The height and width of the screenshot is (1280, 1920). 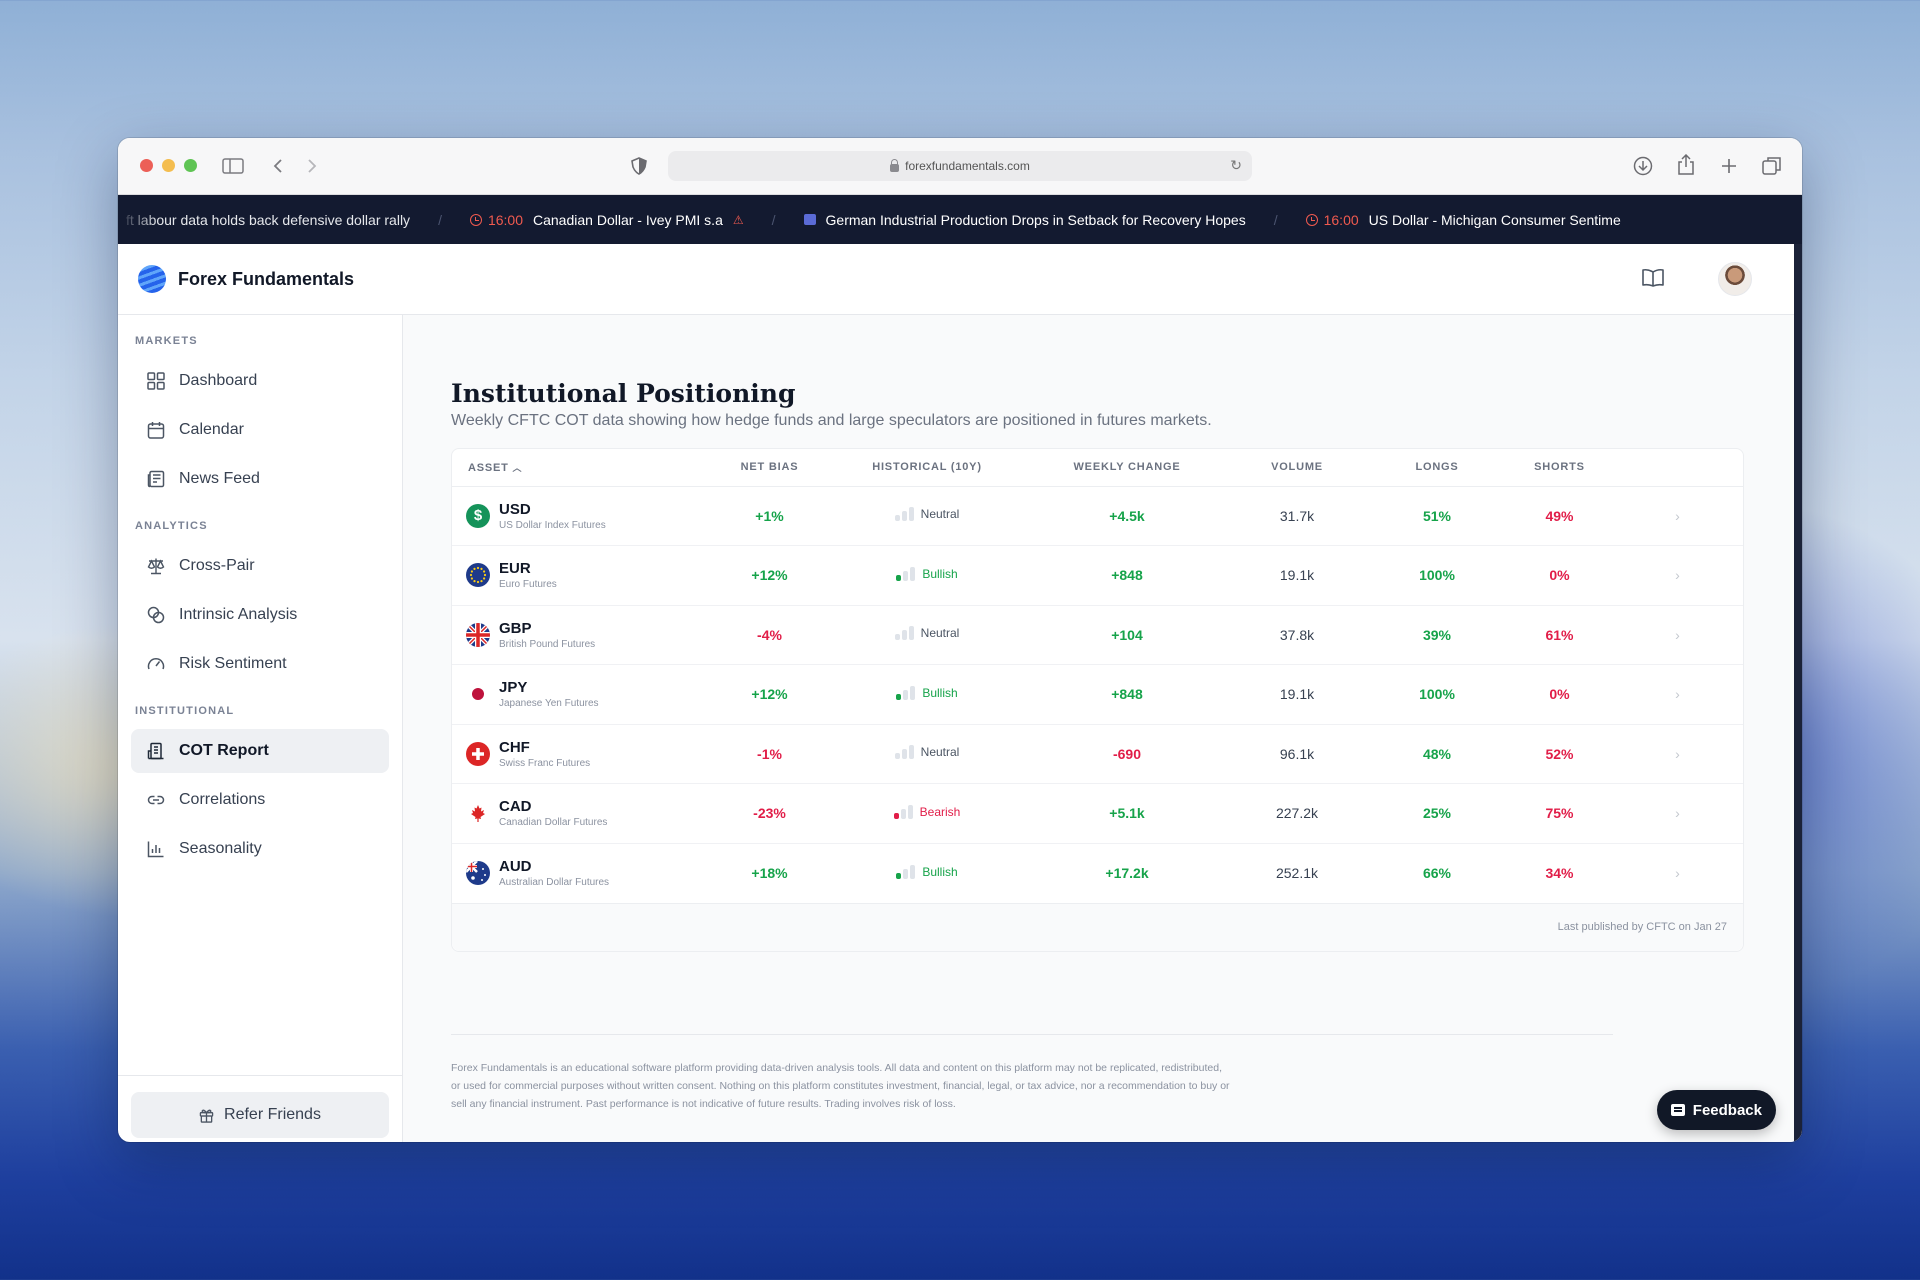 I want to click on sidebar-item-news-feed: News Feed, so click(x=260, y=479).